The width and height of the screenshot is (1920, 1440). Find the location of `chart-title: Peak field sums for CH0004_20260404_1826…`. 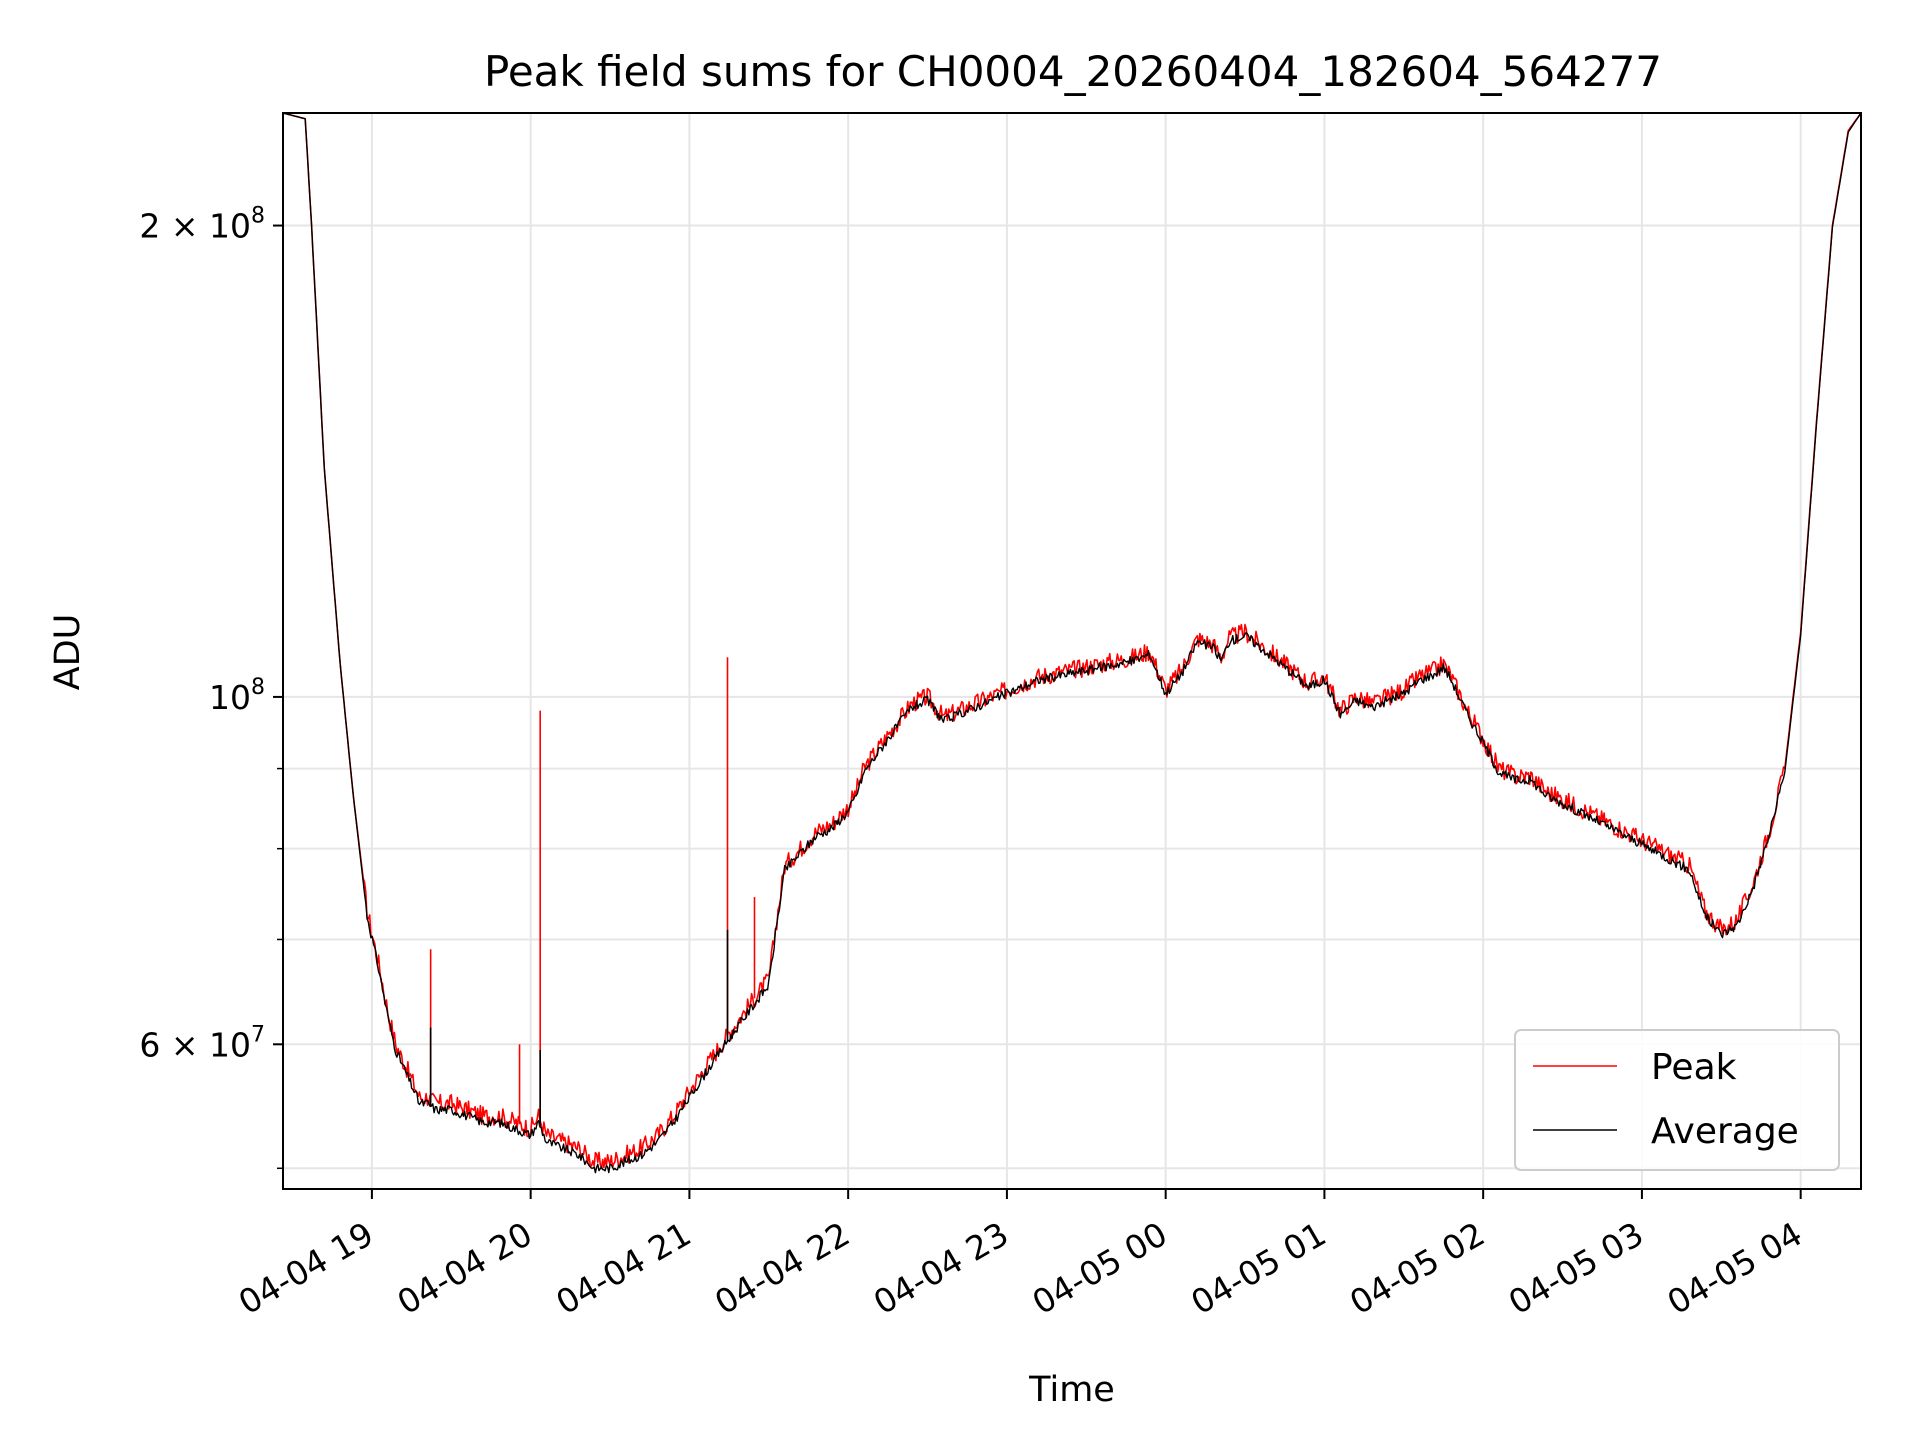

chart-title: Peak field sums for CH0004_20260404_1826… is located at coordinates (1073, 71).